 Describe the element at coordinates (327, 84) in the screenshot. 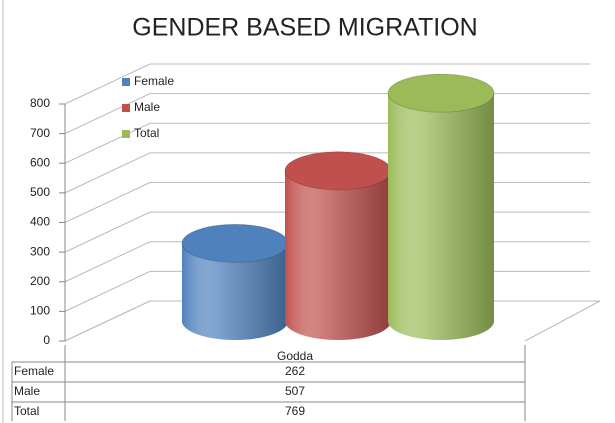

I see `grid-line` at that location.